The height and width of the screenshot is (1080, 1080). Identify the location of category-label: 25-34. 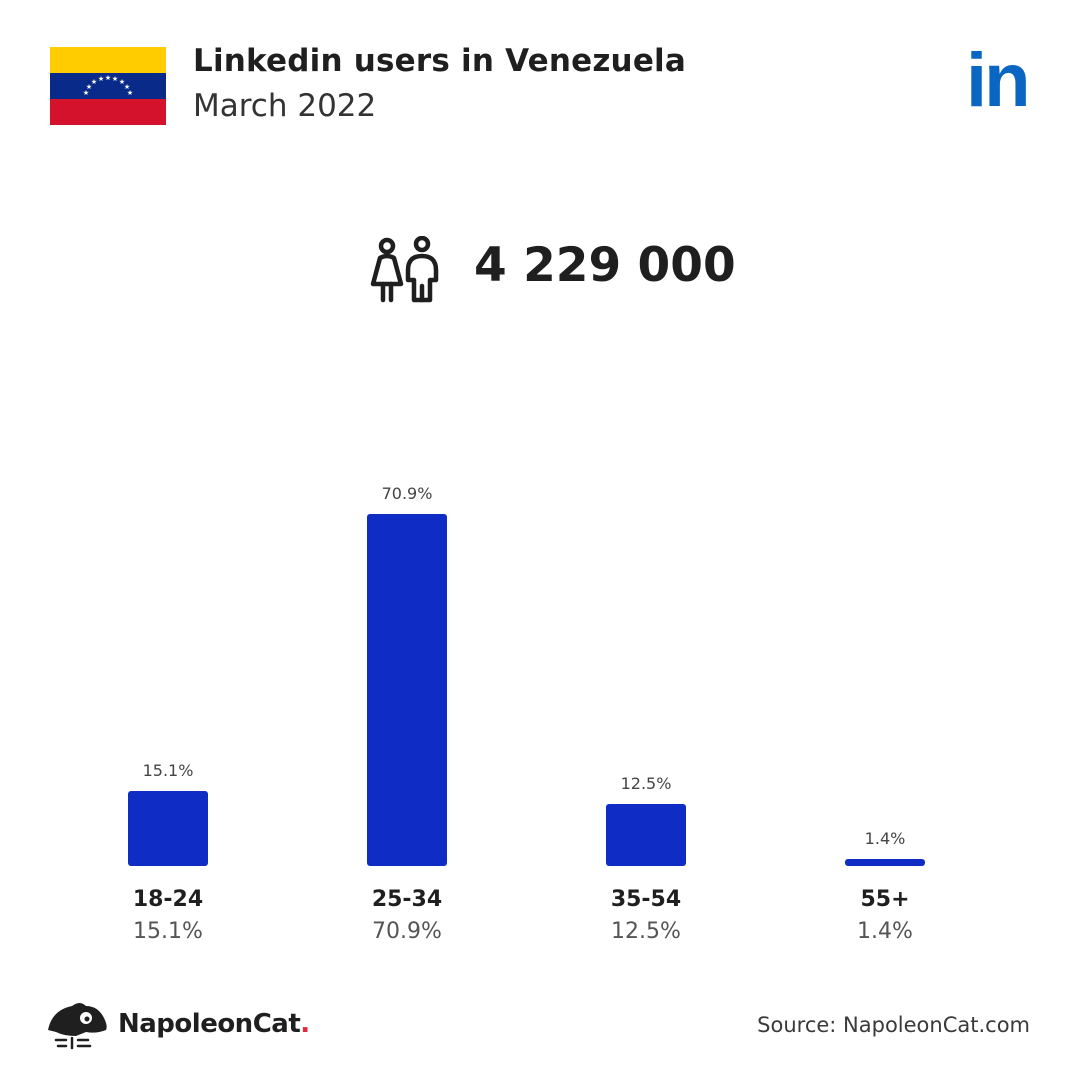
(407, 899).